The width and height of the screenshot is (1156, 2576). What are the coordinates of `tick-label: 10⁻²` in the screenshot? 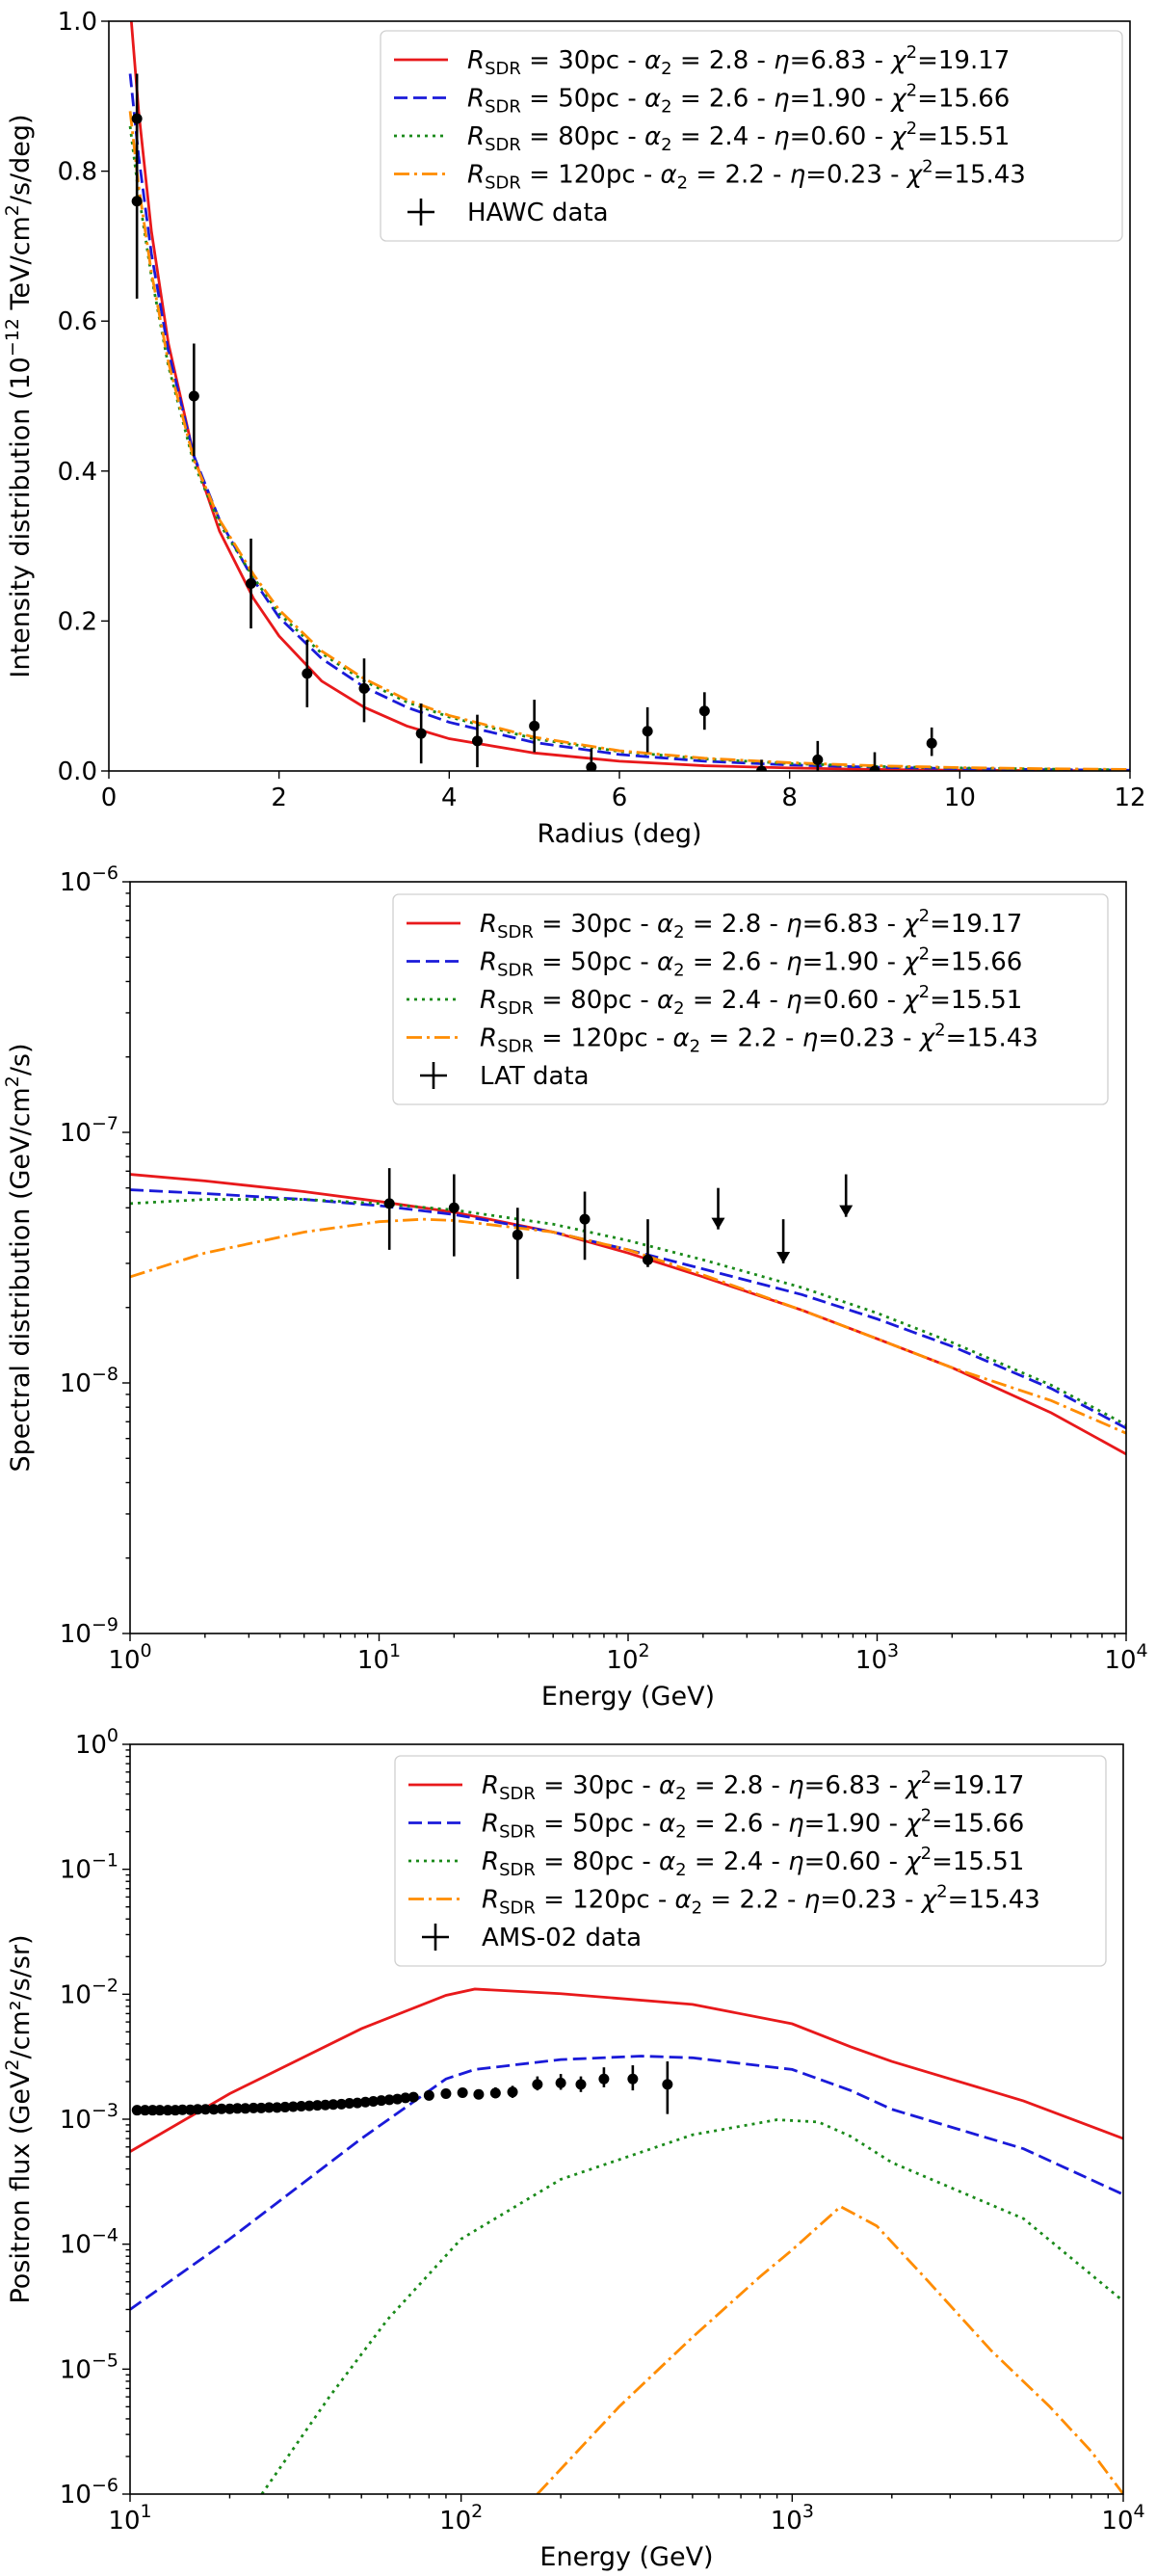 It's located at (89, 1992).